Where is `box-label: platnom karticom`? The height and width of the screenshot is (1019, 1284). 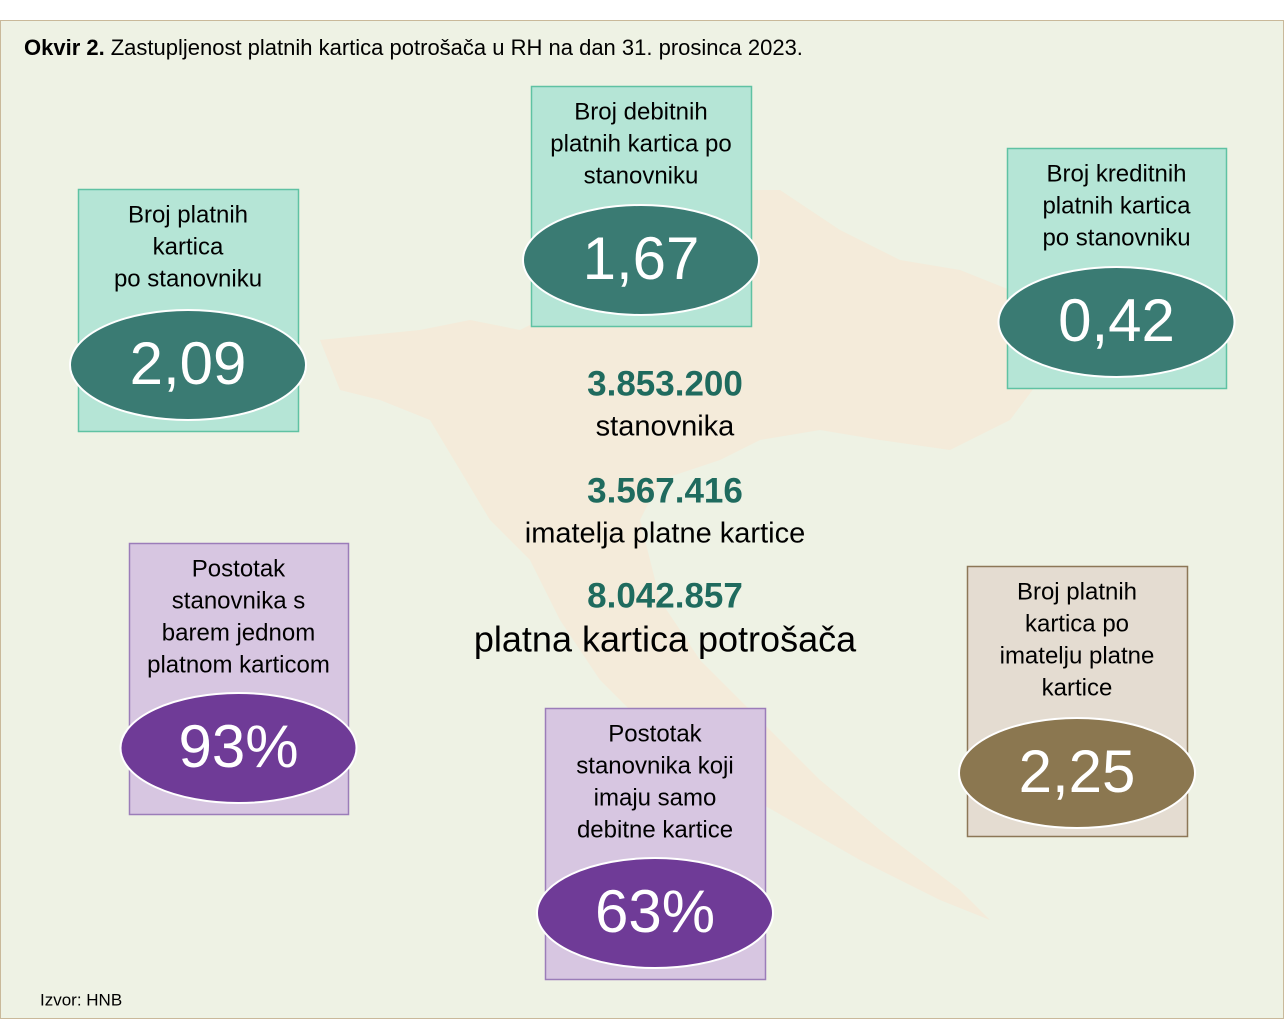 box-label: platnom karticom is located at coordinates (238, 664).